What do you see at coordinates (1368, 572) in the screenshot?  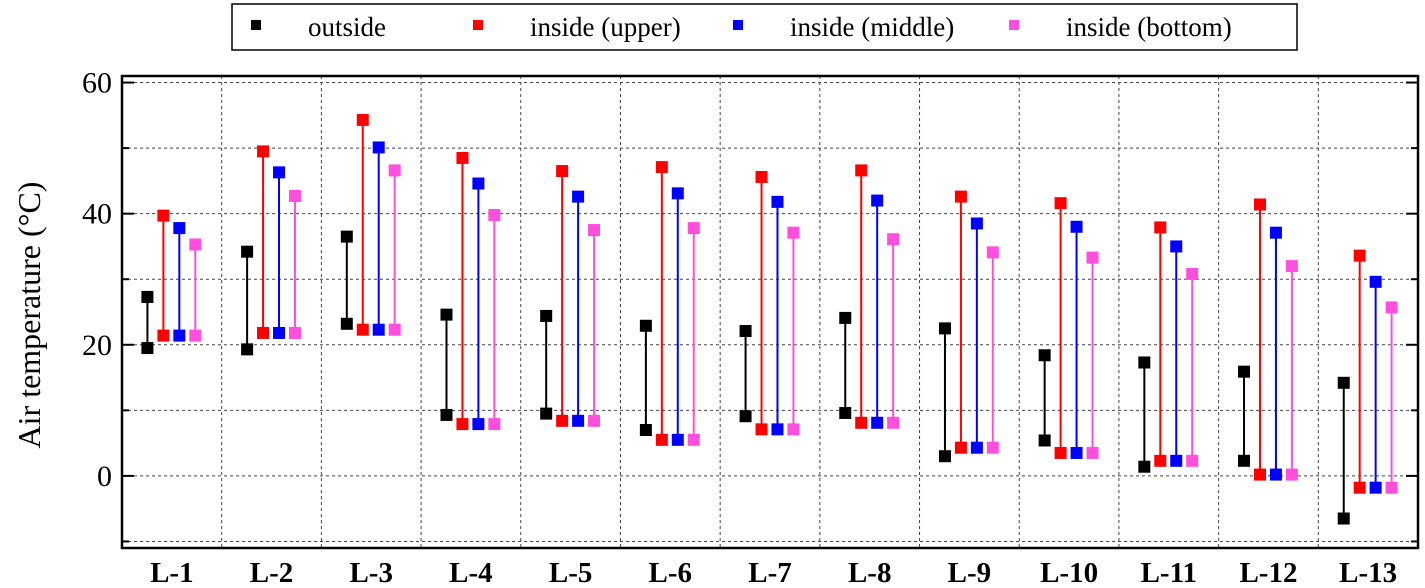 I see `x-category-label: L-13` at bounding box center [1368, 572].